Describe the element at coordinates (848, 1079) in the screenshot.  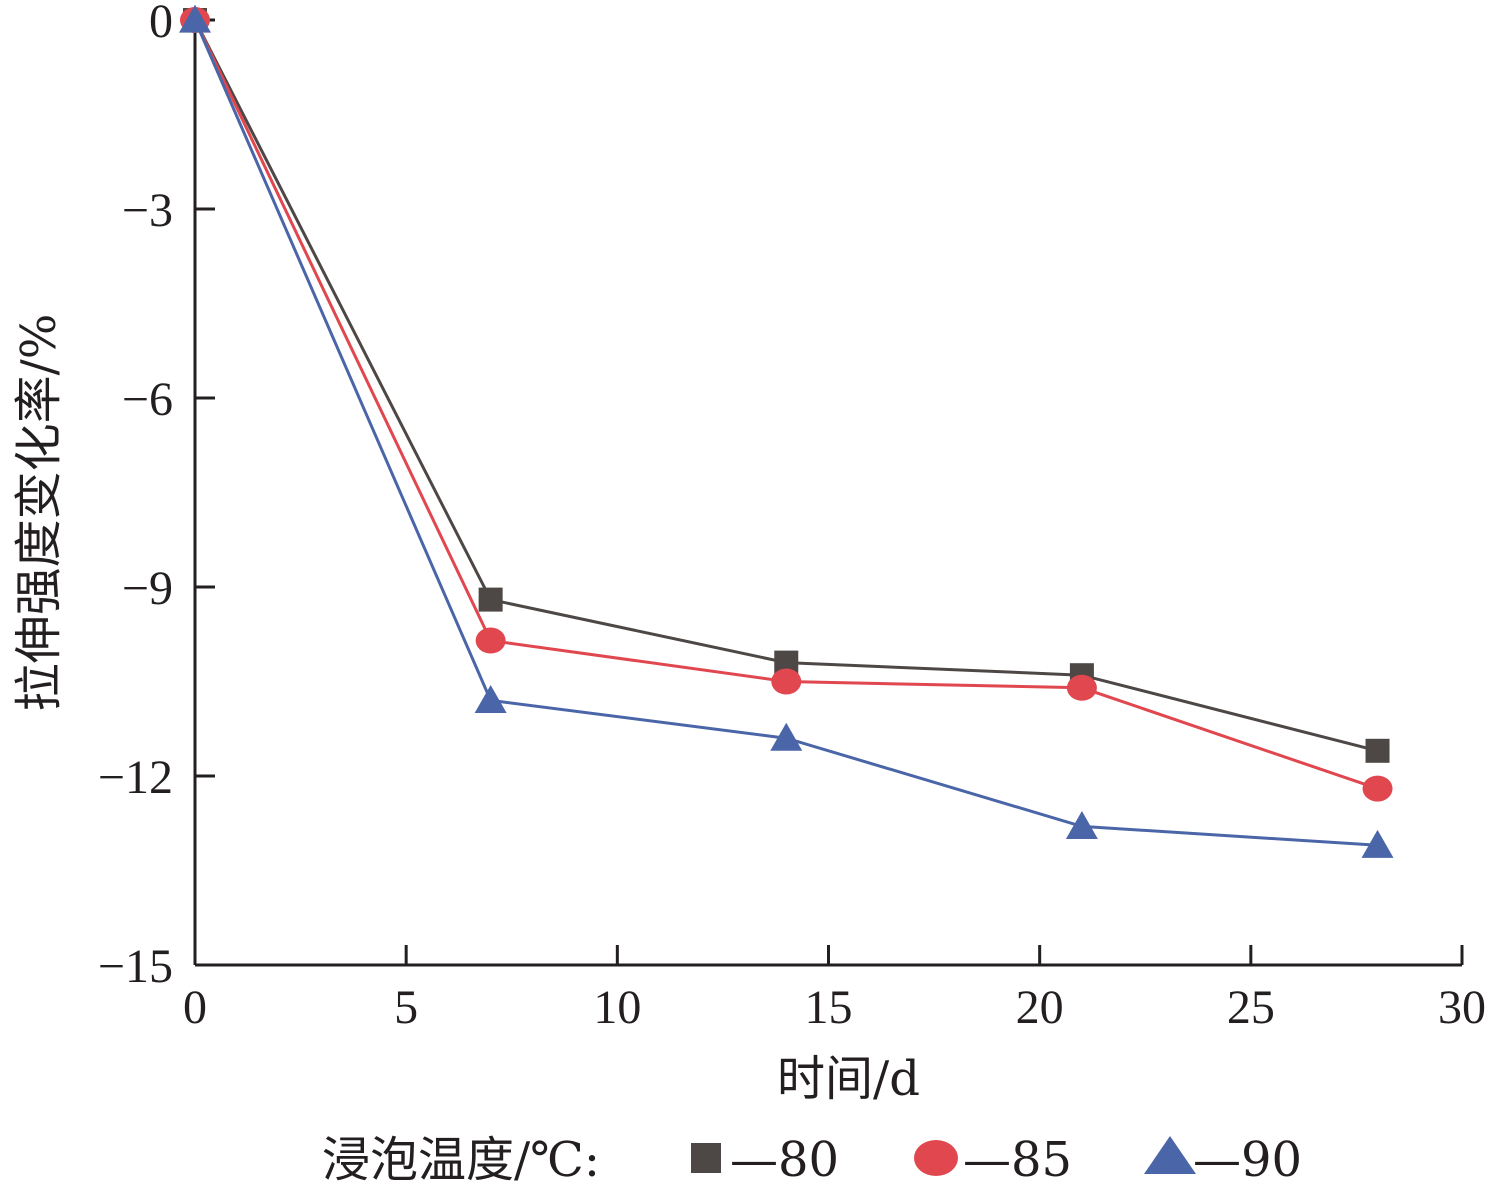
I see `x-axis-title: 时间/d` at that location.